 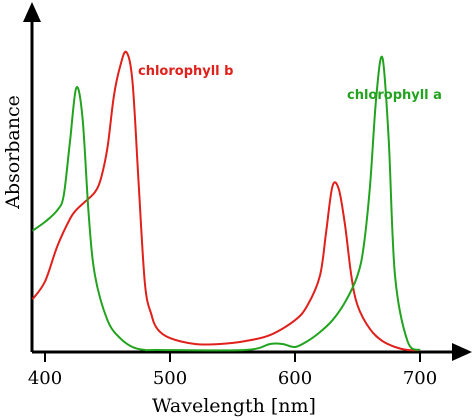 I want to click on series-label-chlorophyll-b: chlorophyll b, so click(x=185, y=71).